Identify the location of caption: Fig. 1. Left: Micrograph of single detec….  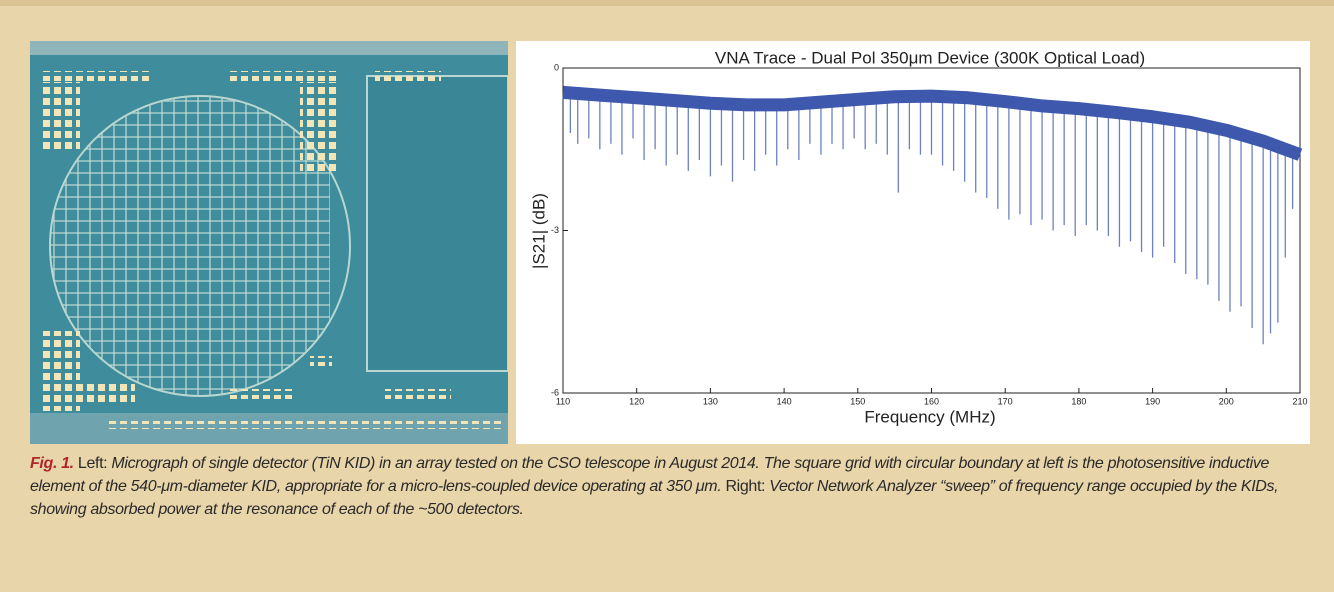
(675, 486).